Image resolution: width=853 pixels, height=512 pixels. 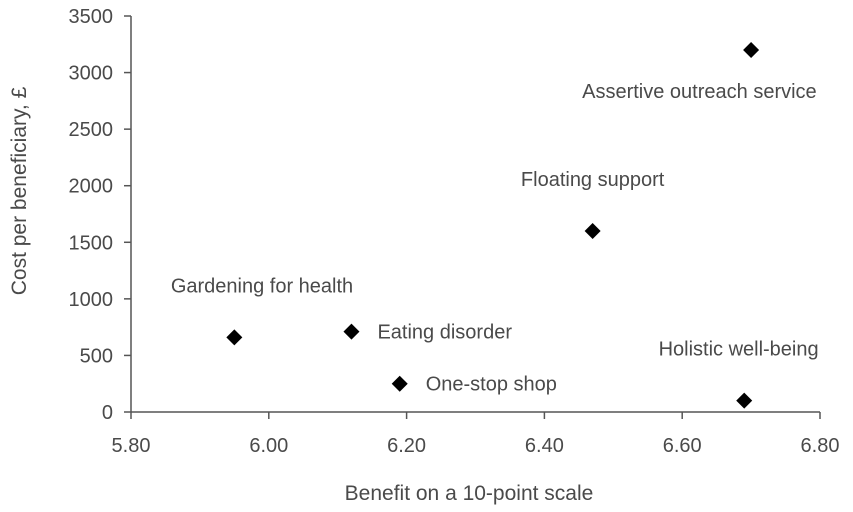 What do you see at coordinates (262, 286) in the screenshot?
I see `point-label: Gardening for health` at bounding box center [262, 286].